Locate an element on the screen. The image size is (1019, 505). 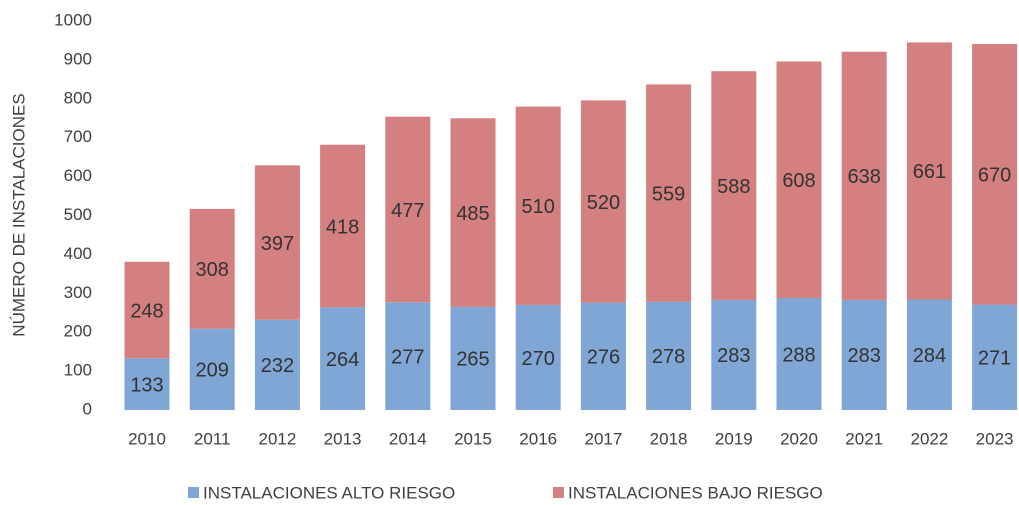
x-tick-label: 2021 is located at coordinates (864, 438).